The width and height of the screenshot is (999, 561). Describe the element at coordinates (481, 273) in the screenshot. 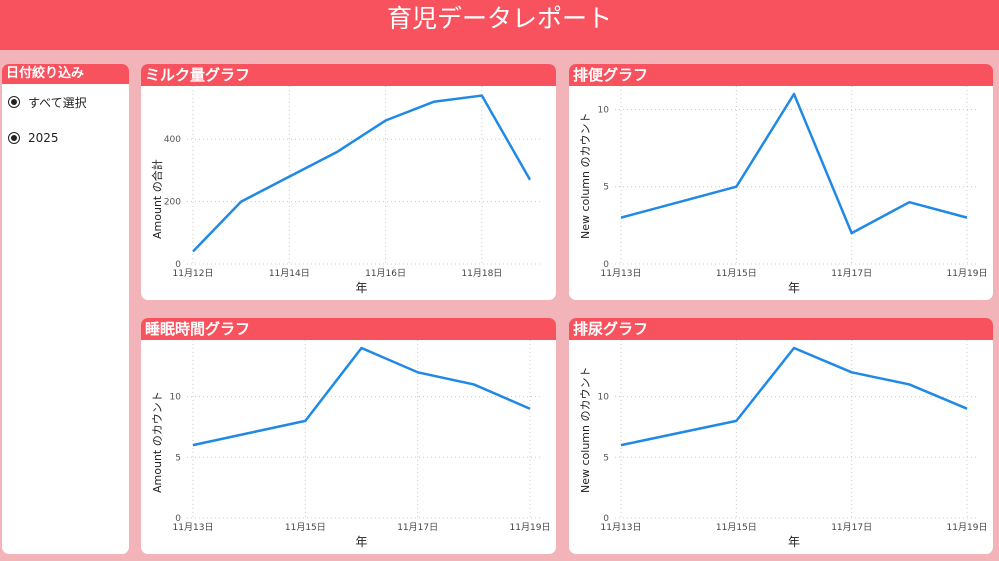

I see `x-tick-label: 11月18日` at that location.